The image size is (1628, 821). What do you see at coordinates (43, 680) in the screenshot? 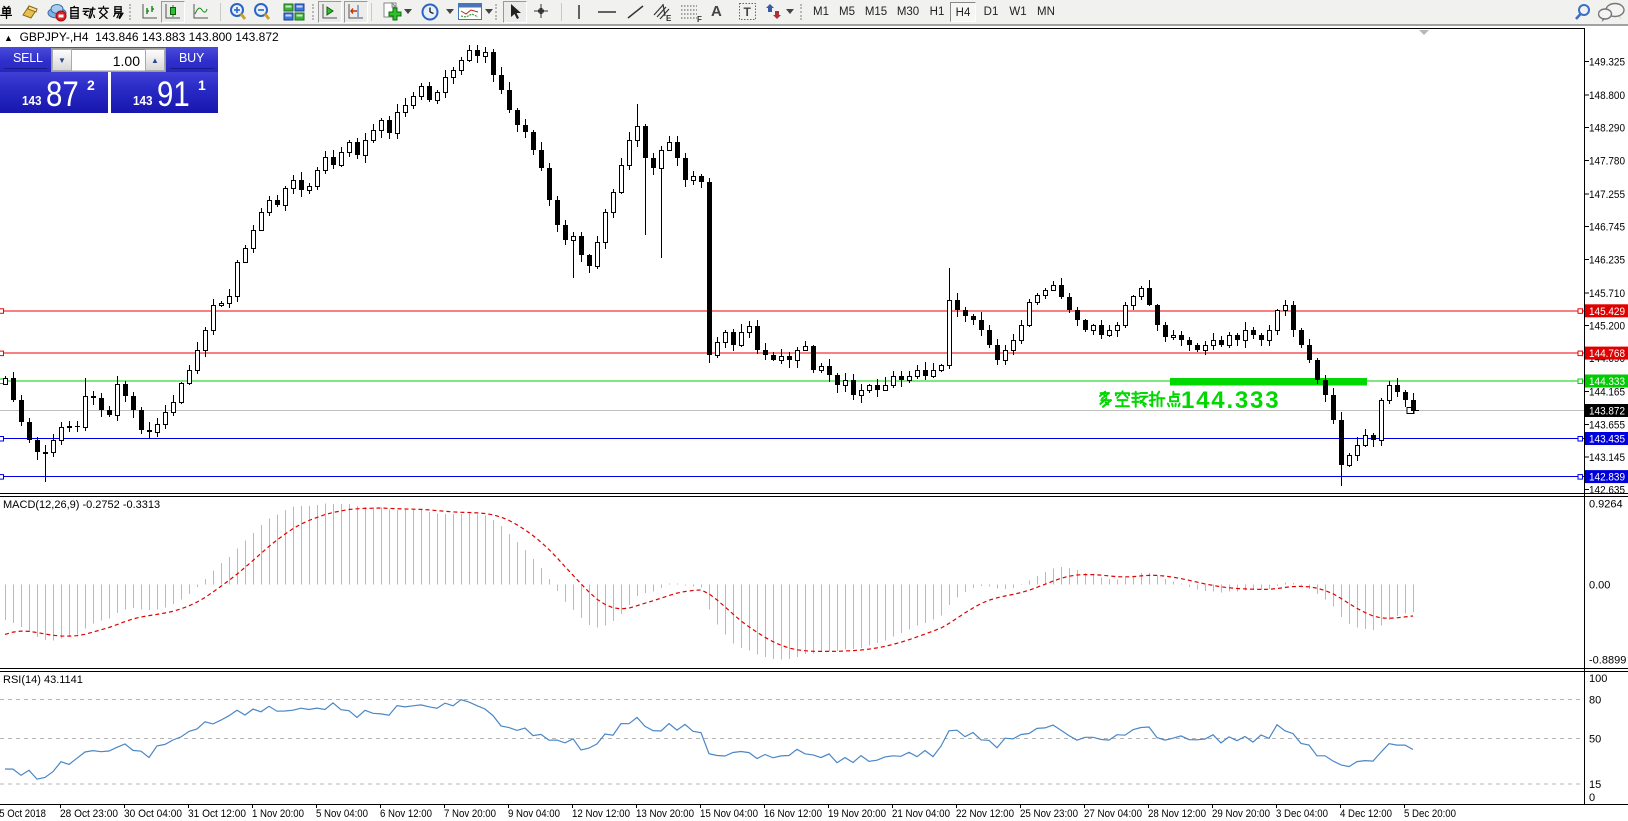
I see `svg-text: RSI(14) 43.1141` at bounding box center [43, 680].